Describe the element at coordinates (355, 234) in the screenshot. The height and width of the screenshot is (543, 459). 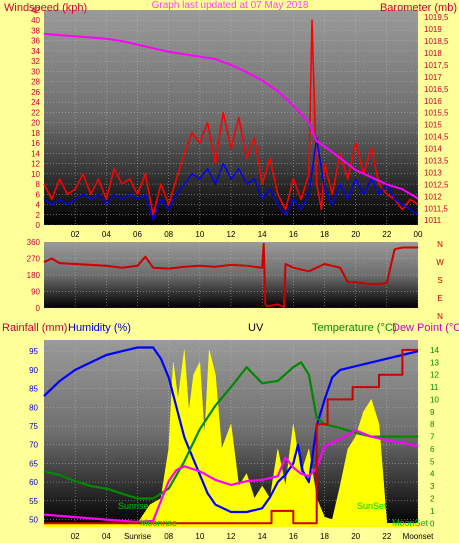
I see `wind-x-tick-label: 20` at that location.